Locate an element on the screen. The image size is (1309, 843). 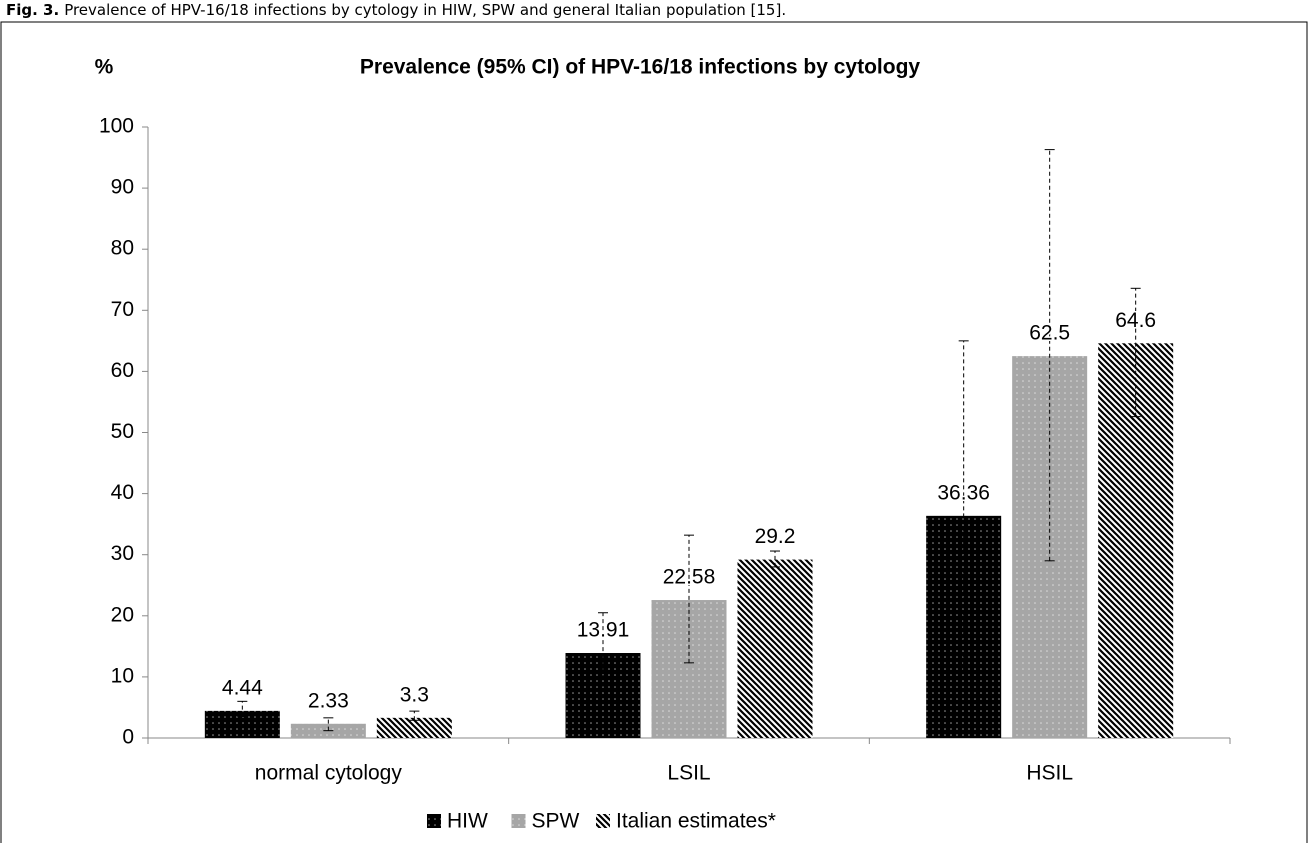
caption-label: Fig. 3. is located at coordinates (32, 10).